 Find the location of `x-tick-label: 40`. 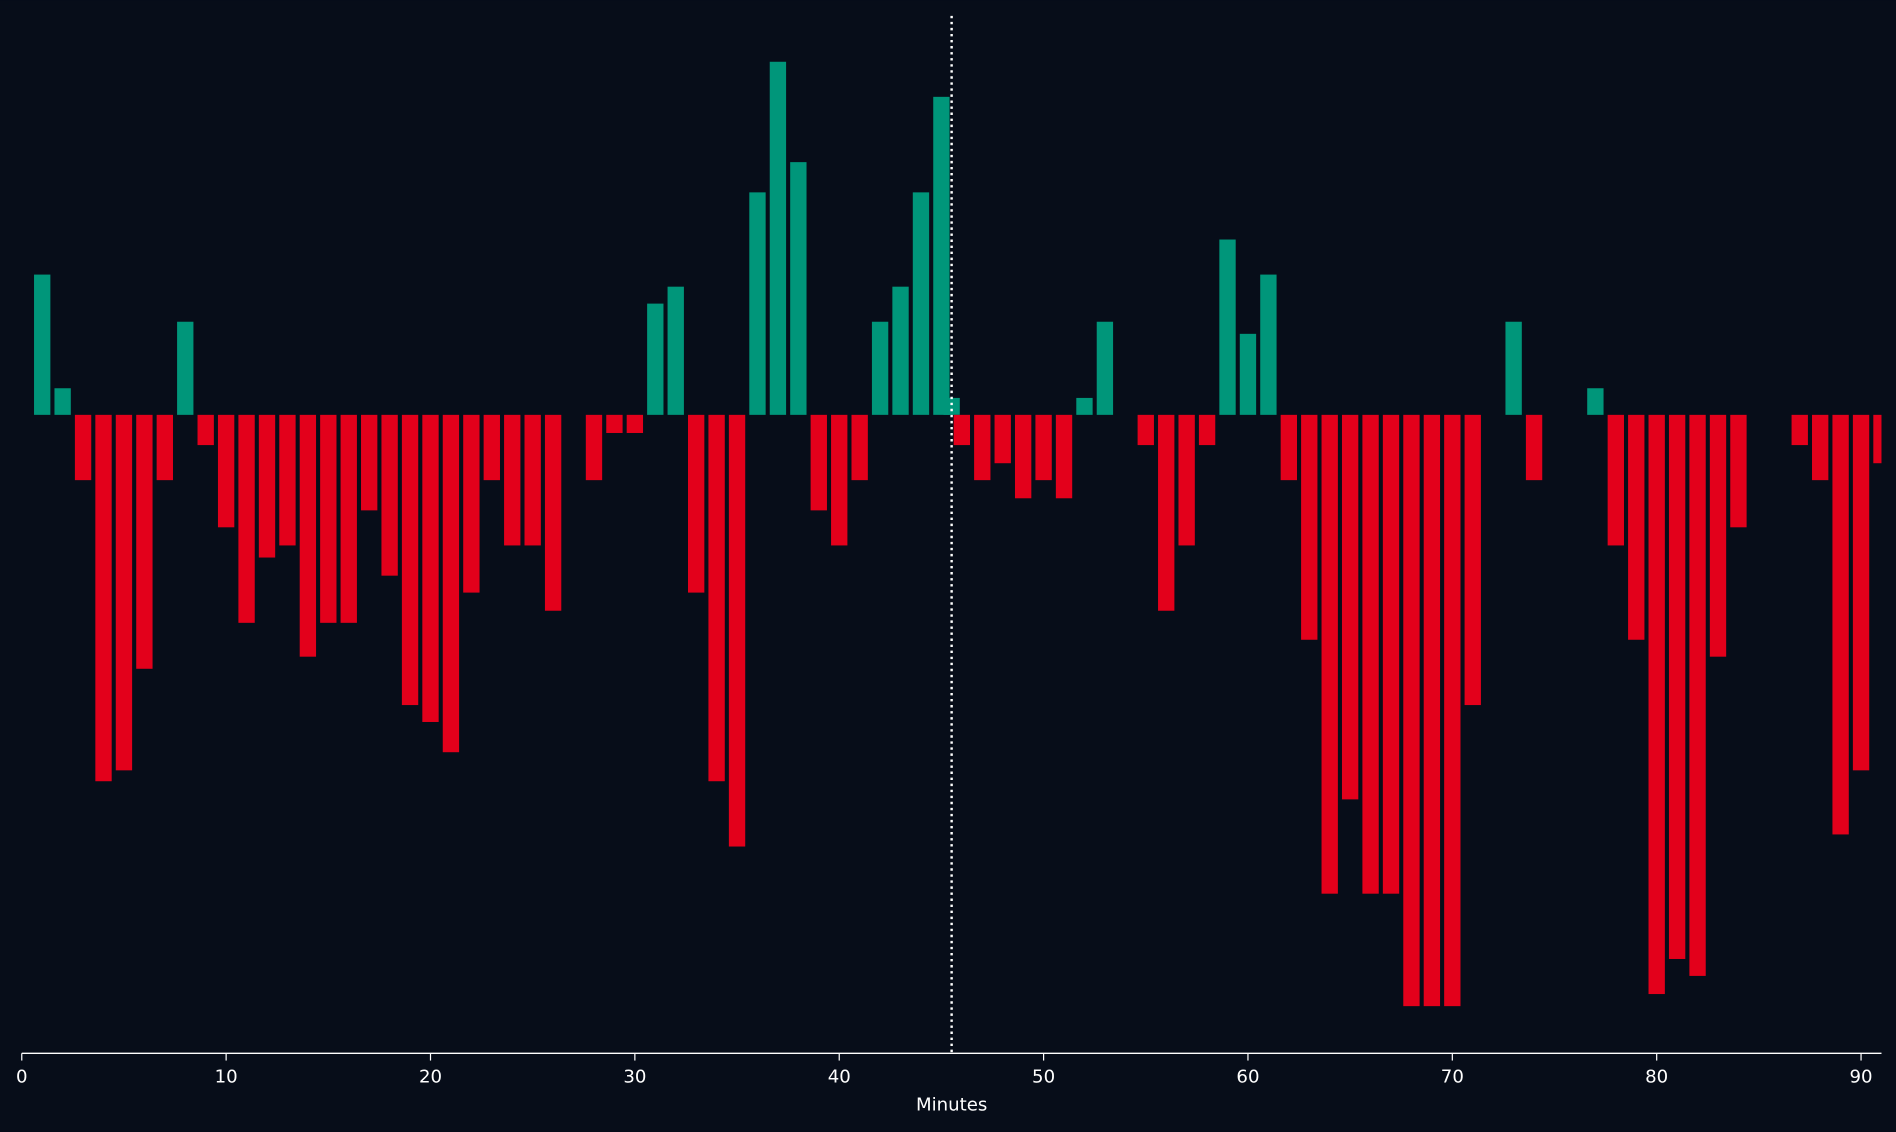

x-tick-label: 40 is located at coordinates (839, 1076).